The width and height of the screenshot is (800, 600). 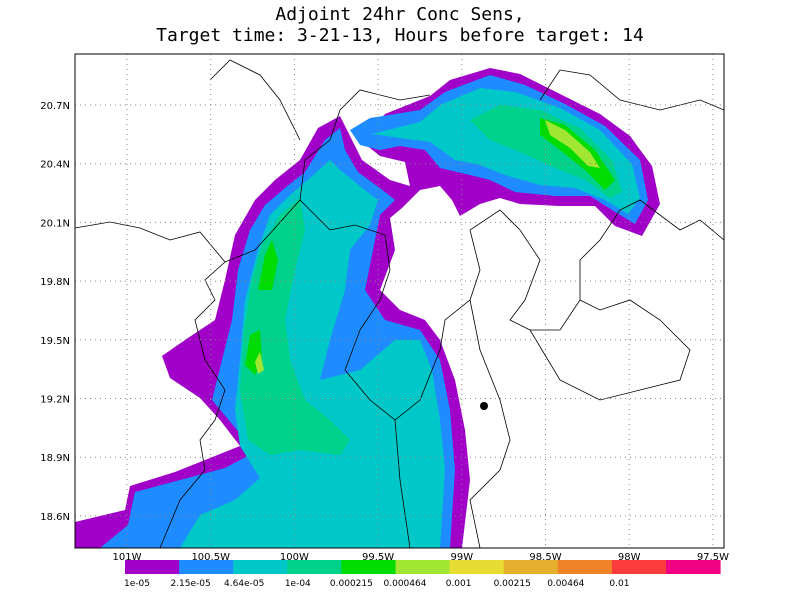 What do you see at coordinates (55, 165) in the screenshot?
I see `lat-label: 20.4N` at bounding box center [55, 165].